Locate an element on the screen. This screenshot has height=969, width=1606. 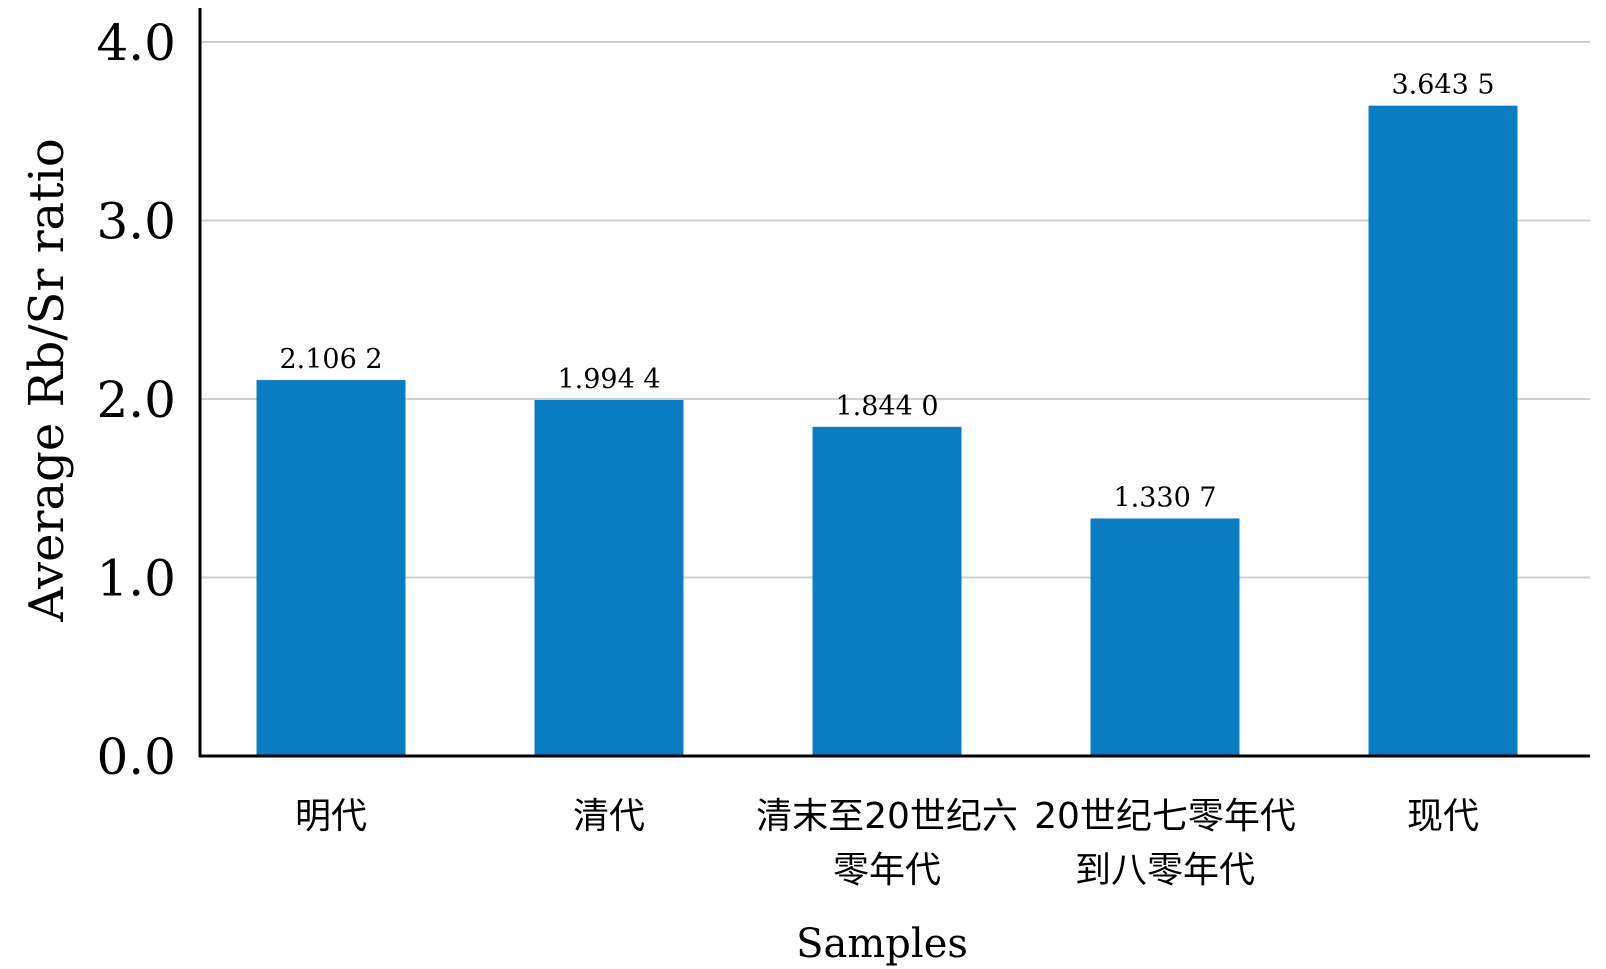
x-category-label: 清末至20世纪六 is located at coordinates (887, 816).